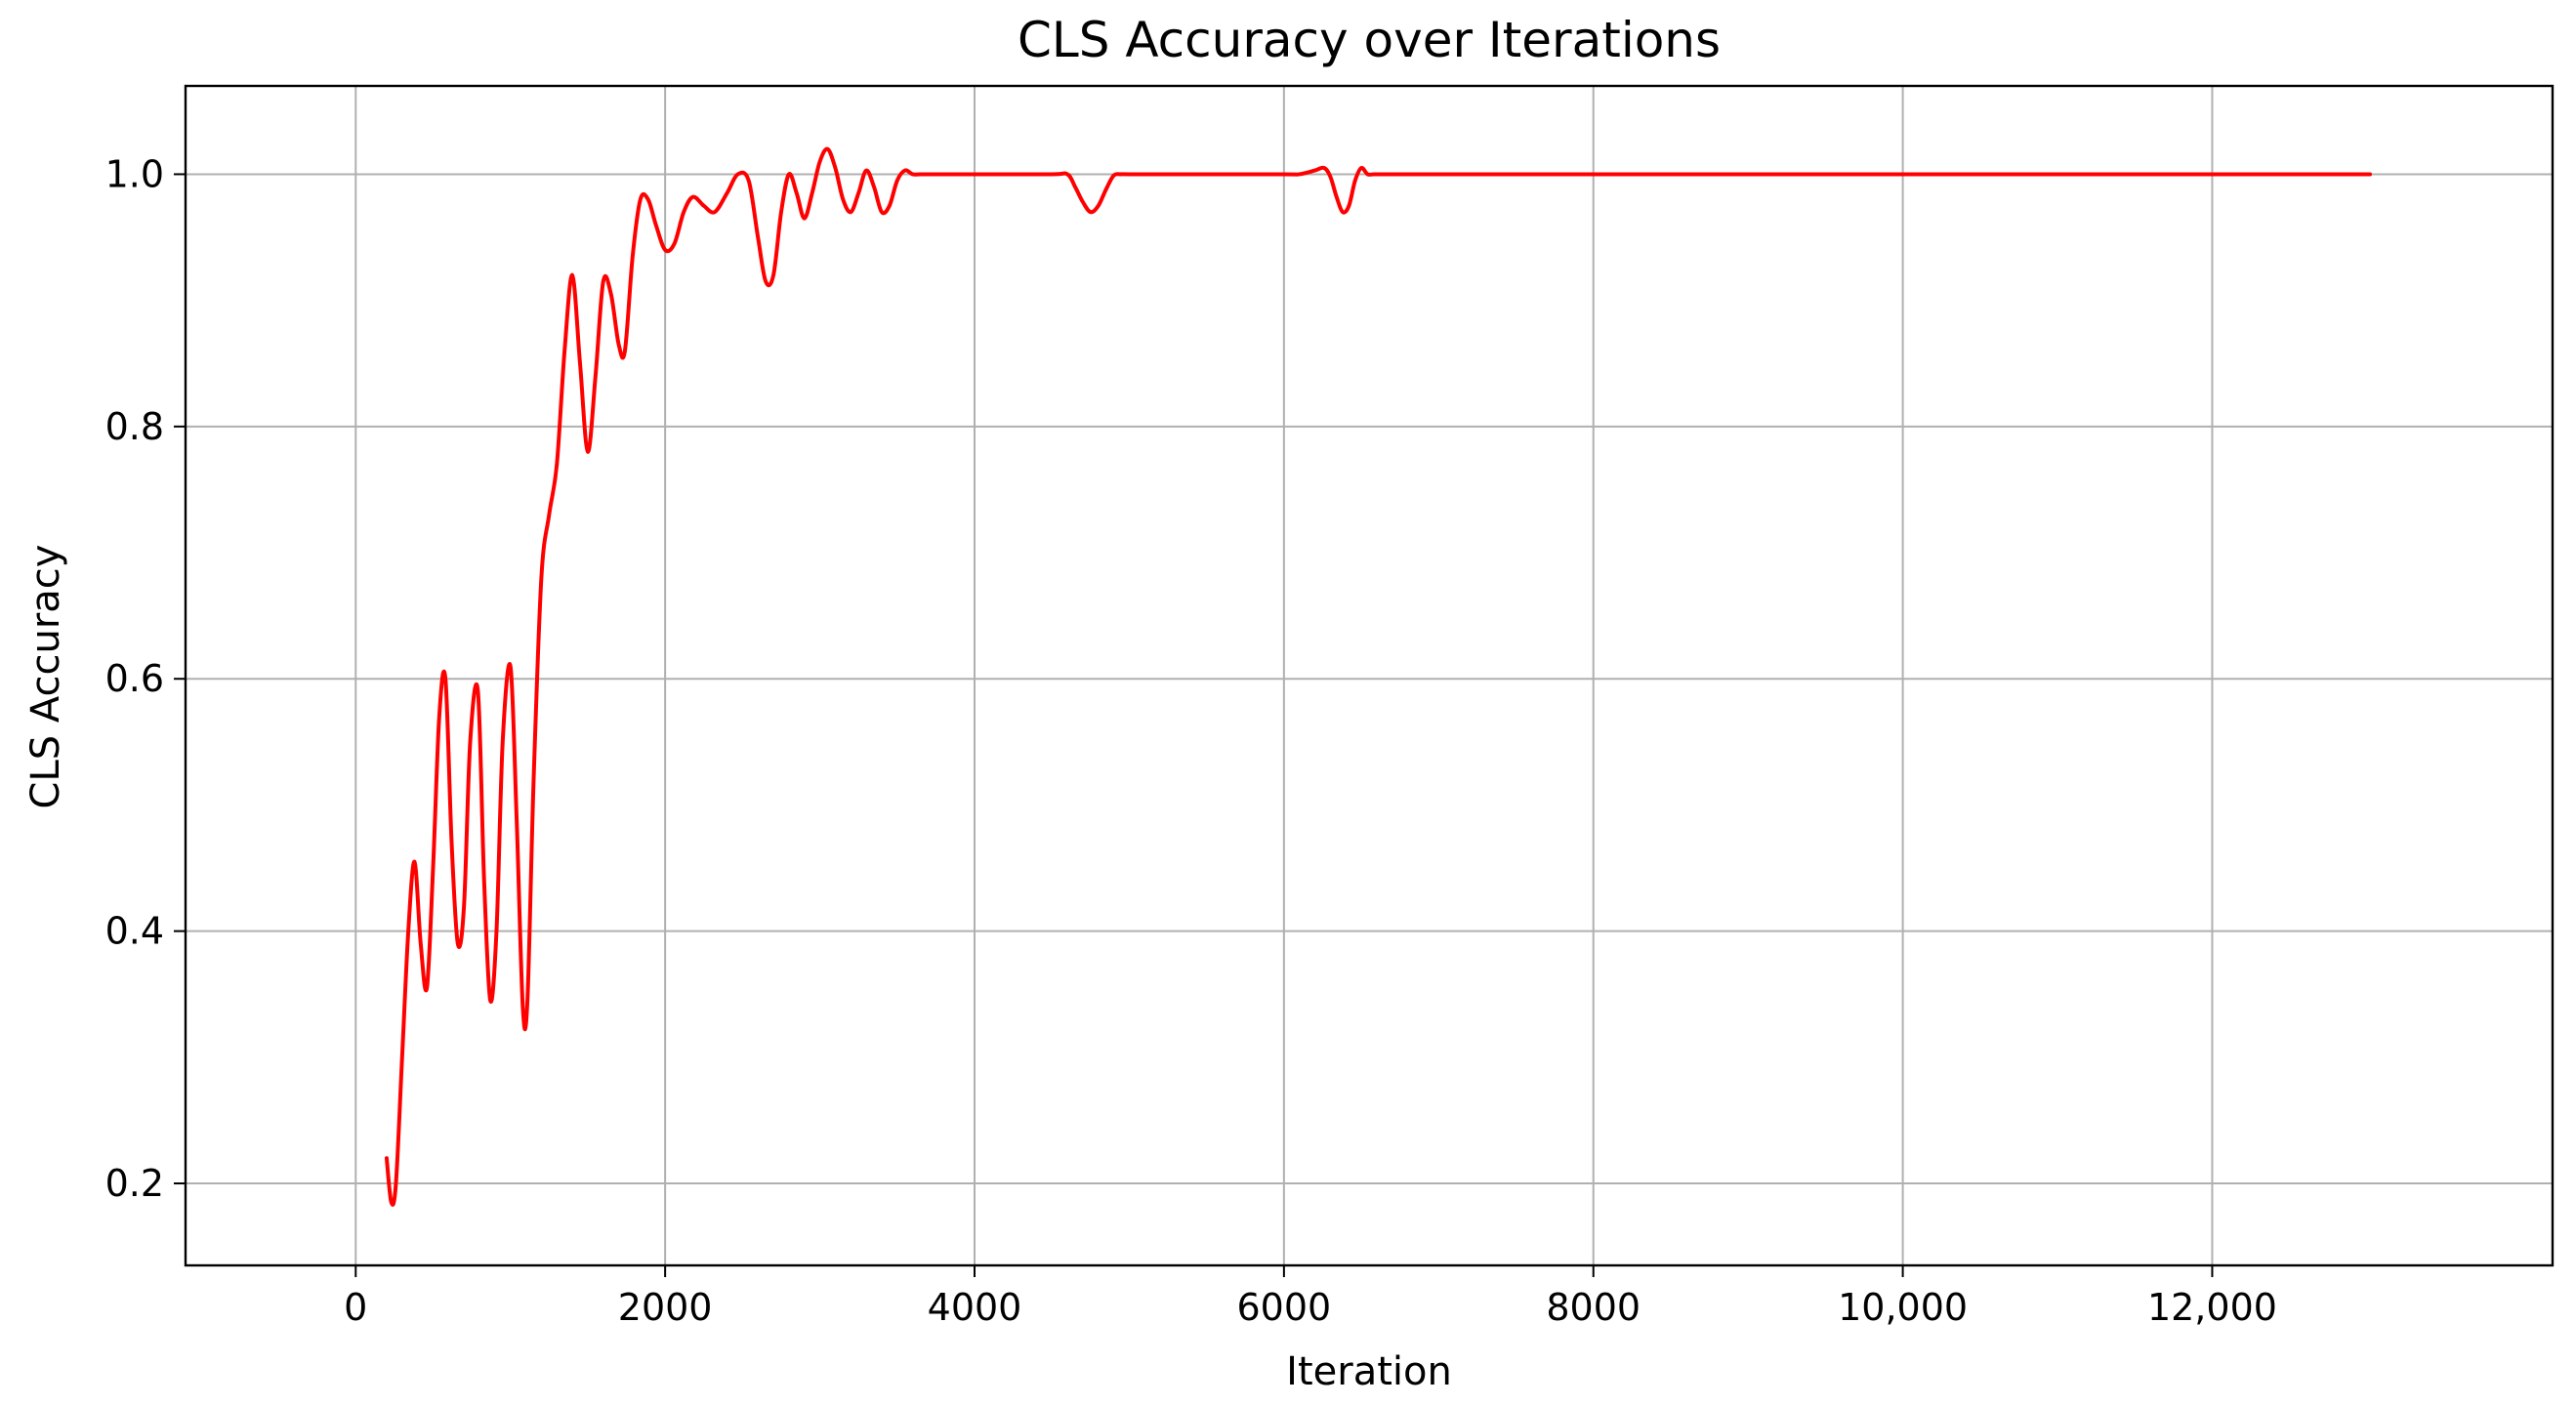 Image resolution: width=2576 pixels, height=1406 pixels. What do you see at coordinates (134, 1183) in the screenshot?
I see `y-tick-label: 0.2` at bounding box center [134, 1183].